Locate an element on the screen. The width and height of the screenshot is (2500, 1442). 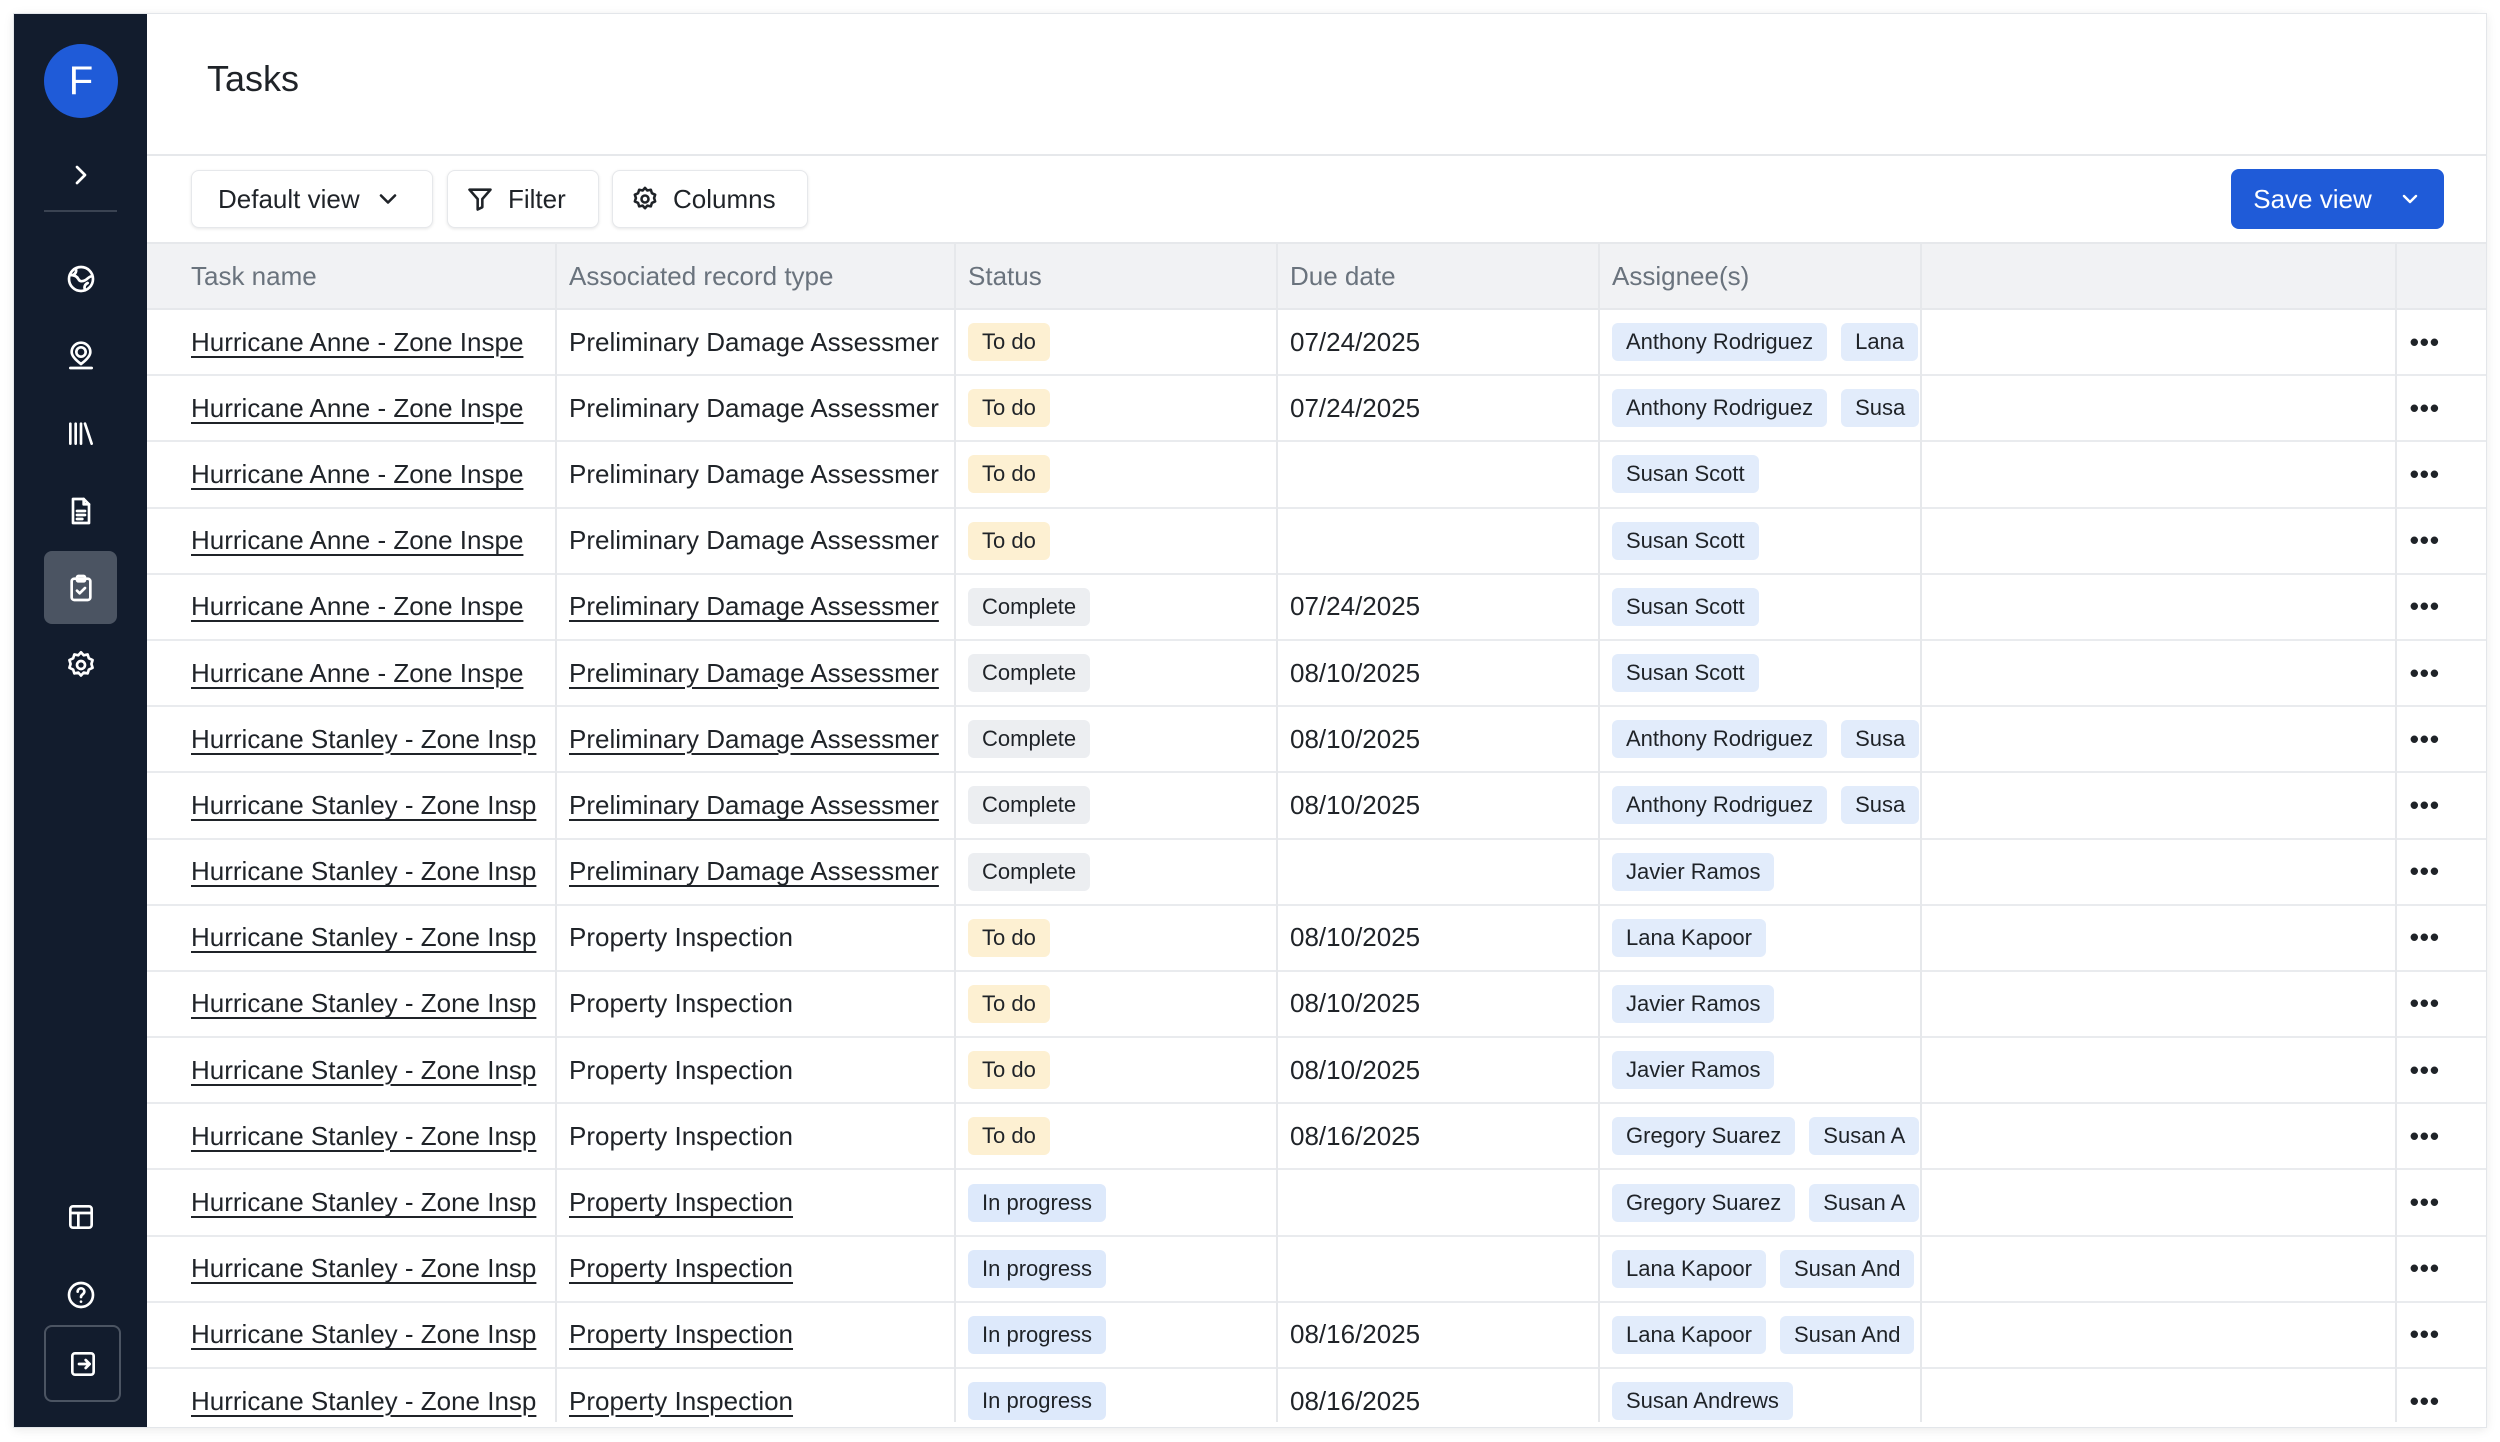
sidebar-item-layout is located at coordinates (80, 1216).